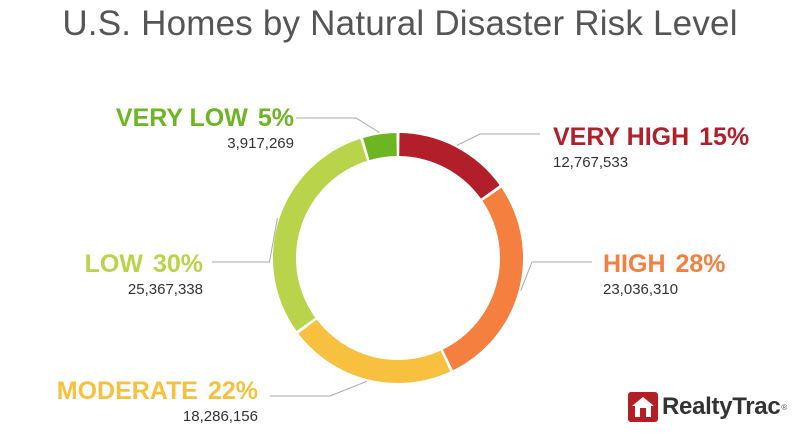  I want to click on slice-count-very-high: 12,767,533, so click(591, 162).